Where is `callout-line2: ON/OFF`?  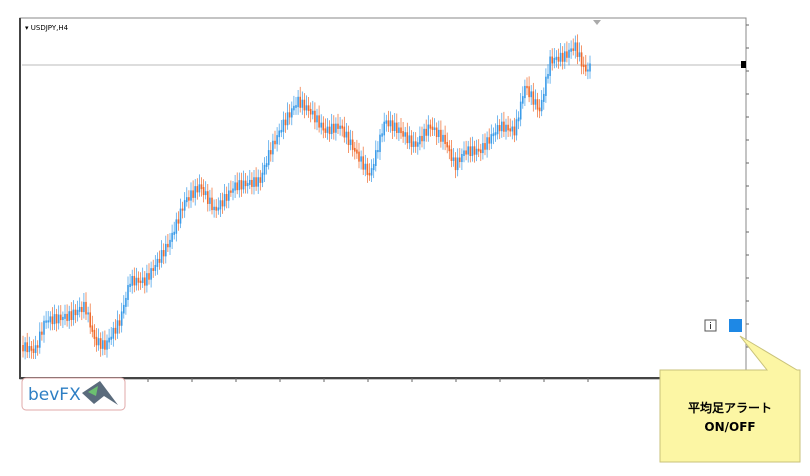
callout-line2: ON/OFF is located at coordinates (729, 427).